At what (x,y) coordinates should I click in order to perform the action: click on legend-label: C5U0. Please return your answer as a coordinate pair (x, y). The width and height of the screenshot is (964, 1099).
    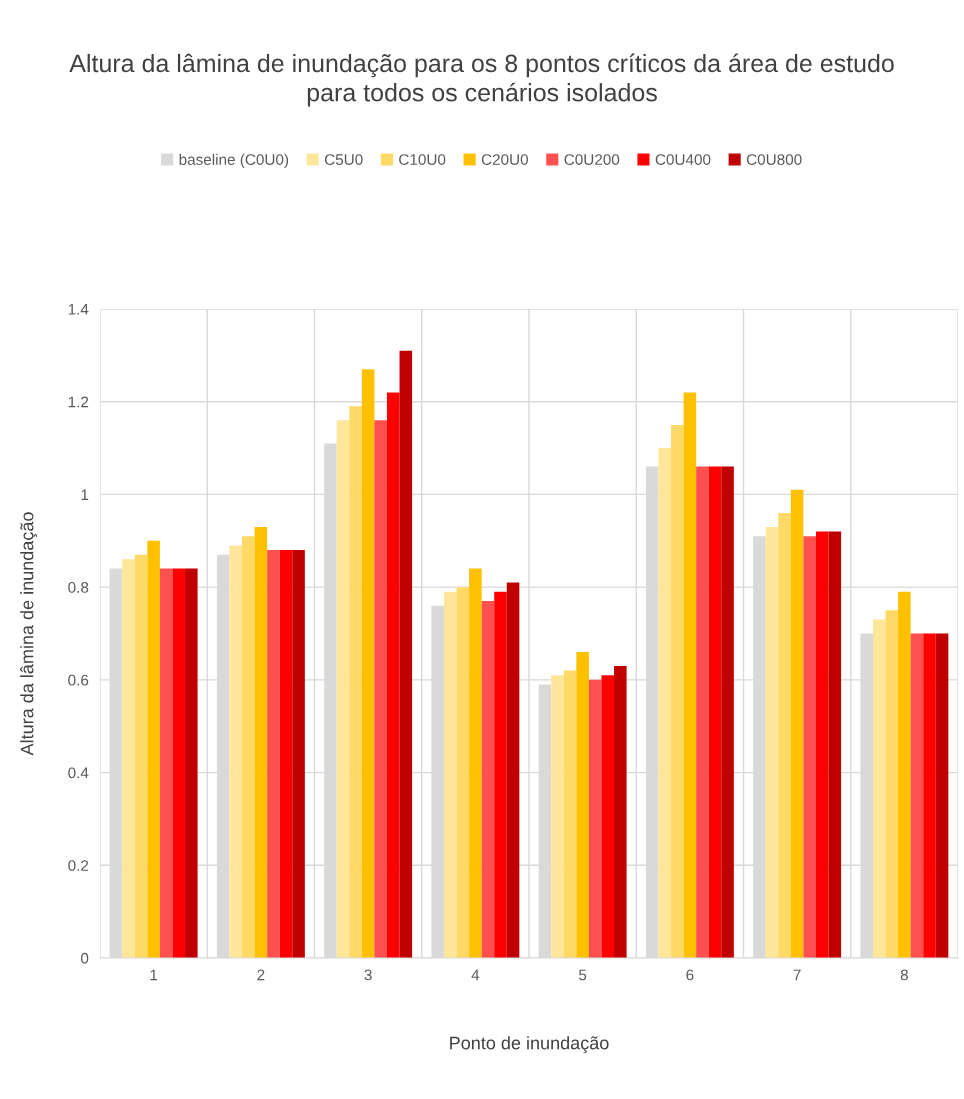
    Looking at the image, I should click on (343, 159).